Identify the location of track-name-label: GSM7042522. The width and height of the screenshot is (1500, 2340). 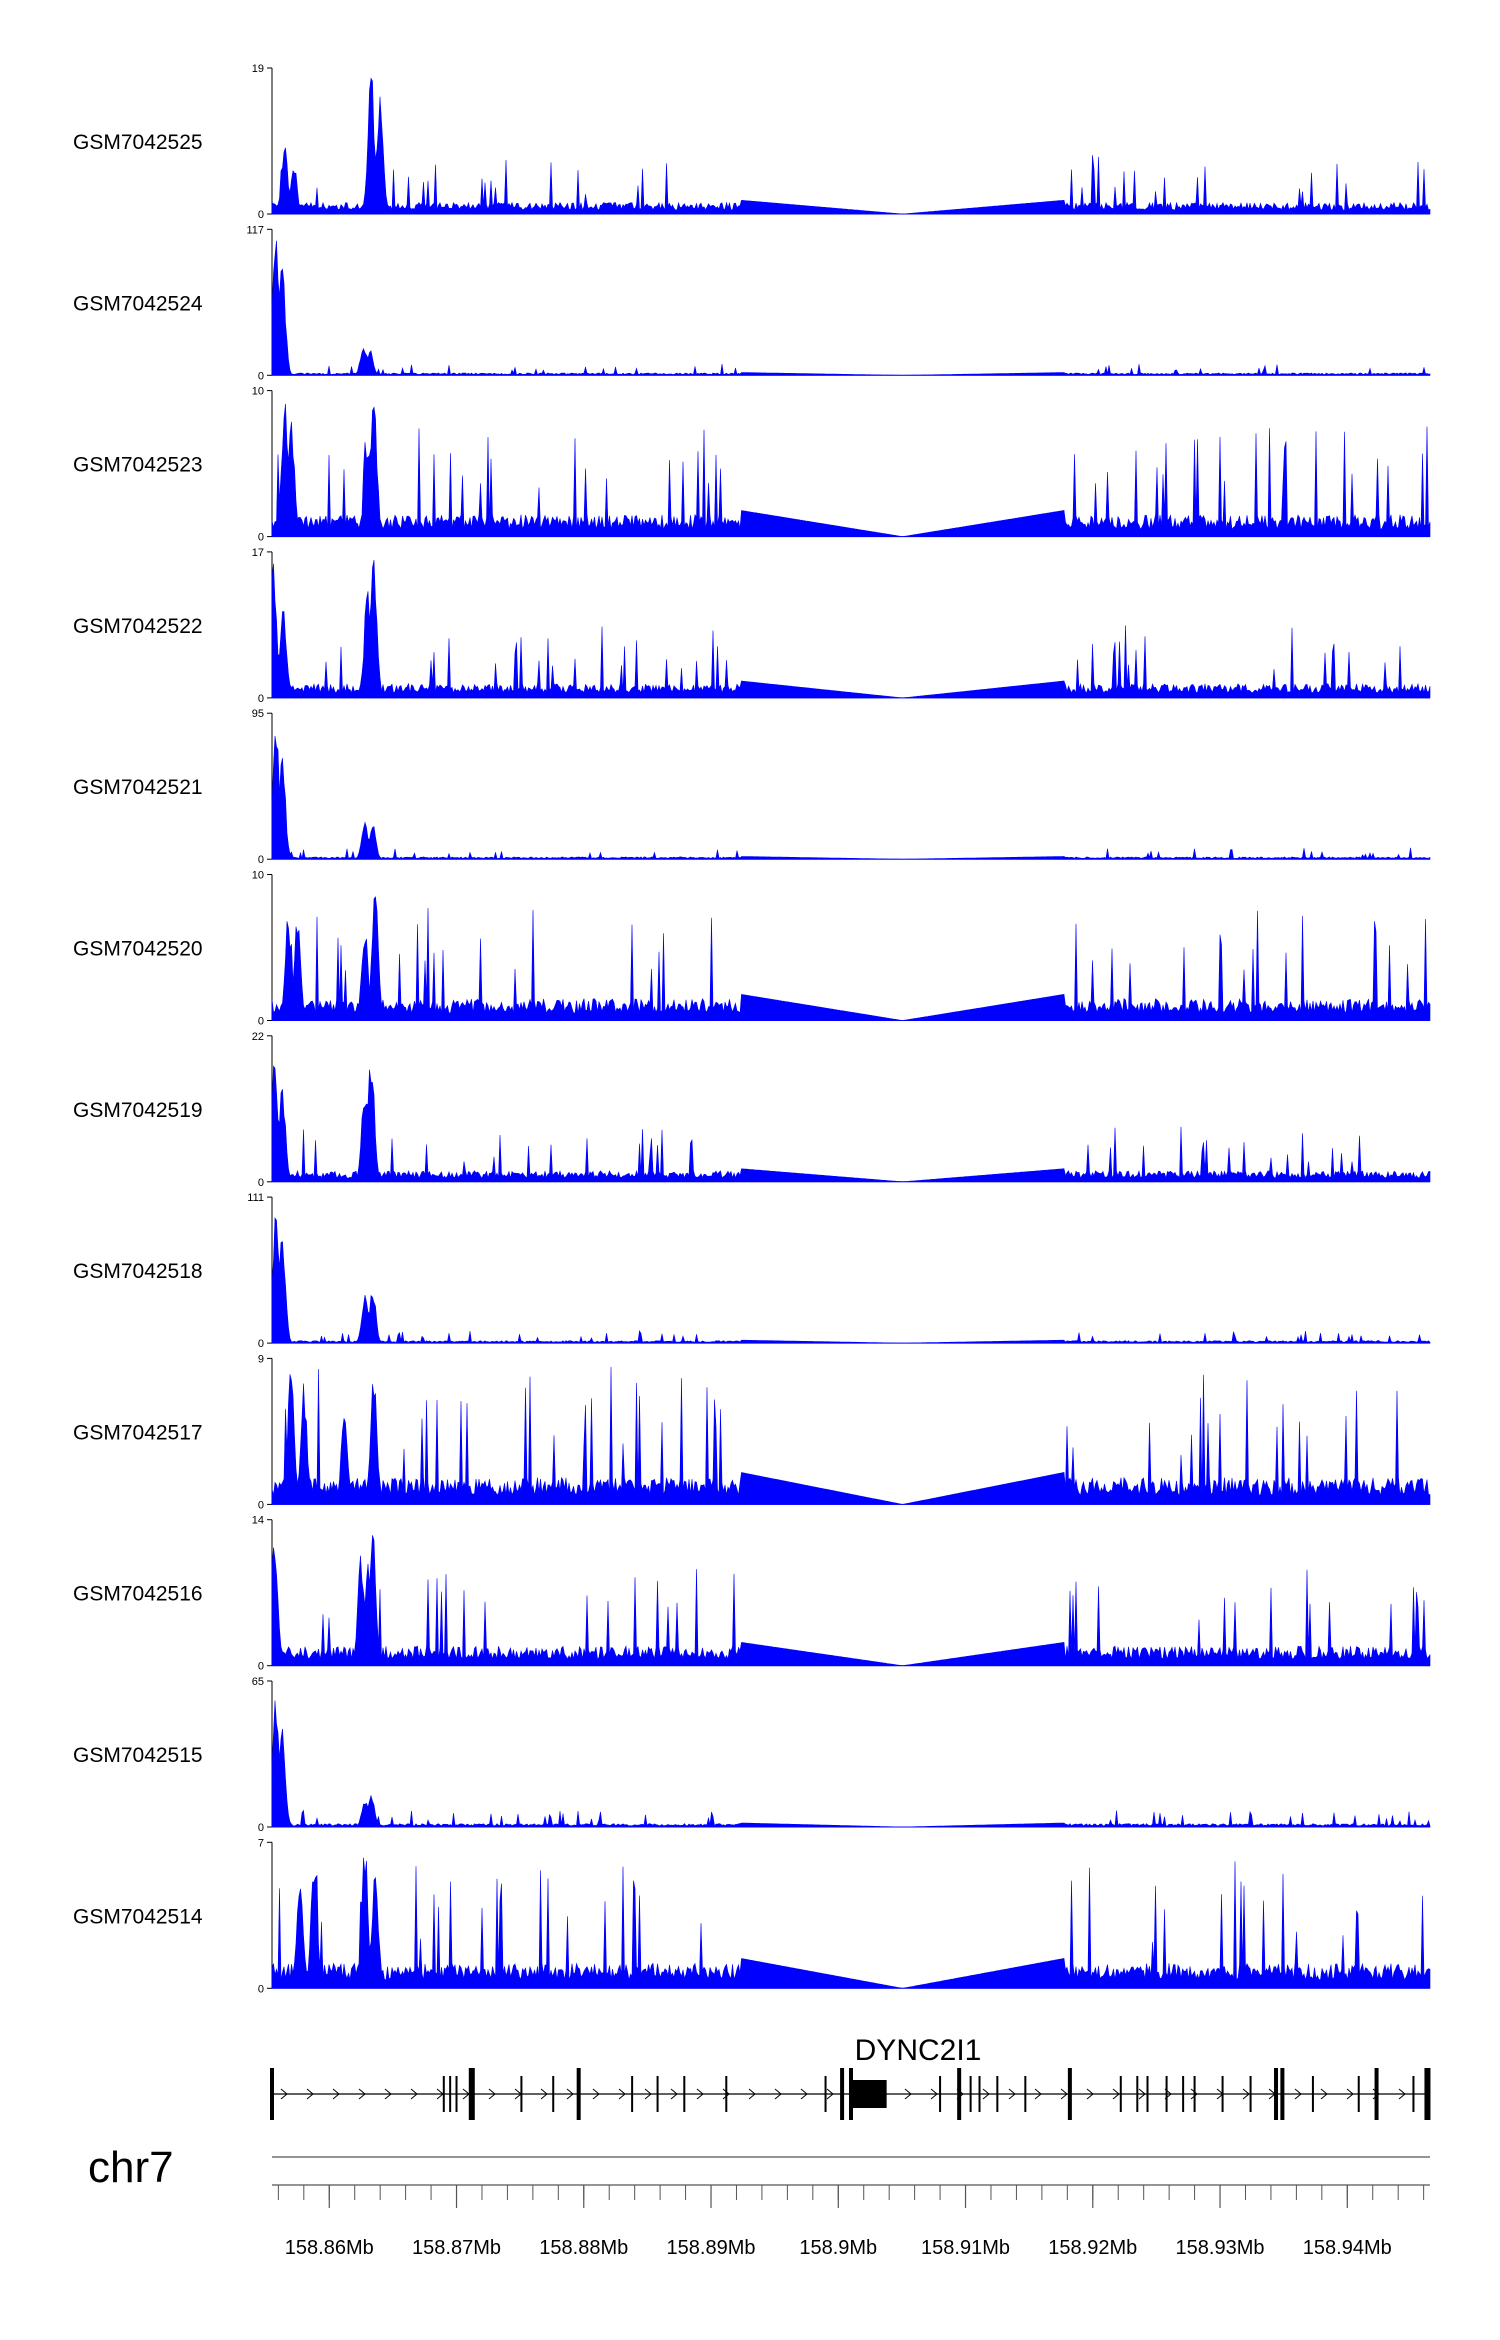
(138, 626).